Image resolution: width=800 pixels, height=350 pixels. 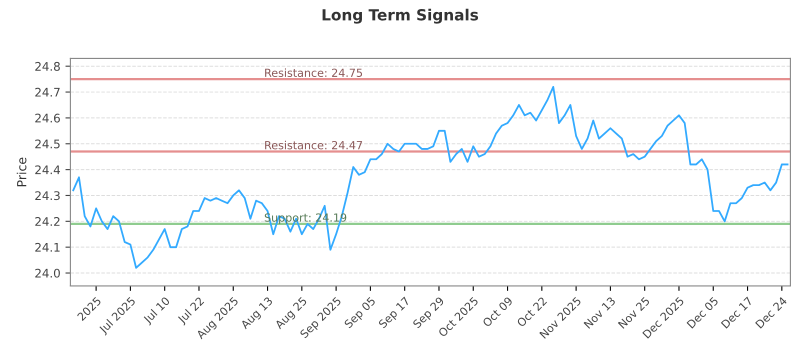 I want to click on x-tick-label: Dec 05, so click(x=702, y=312).